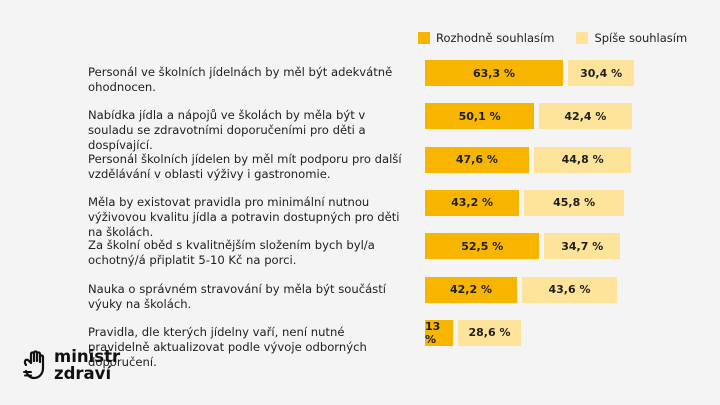 This screenshot has height=405, width=720. I want to click on data-label-rozhodne: 13 %, so click(433, 332).